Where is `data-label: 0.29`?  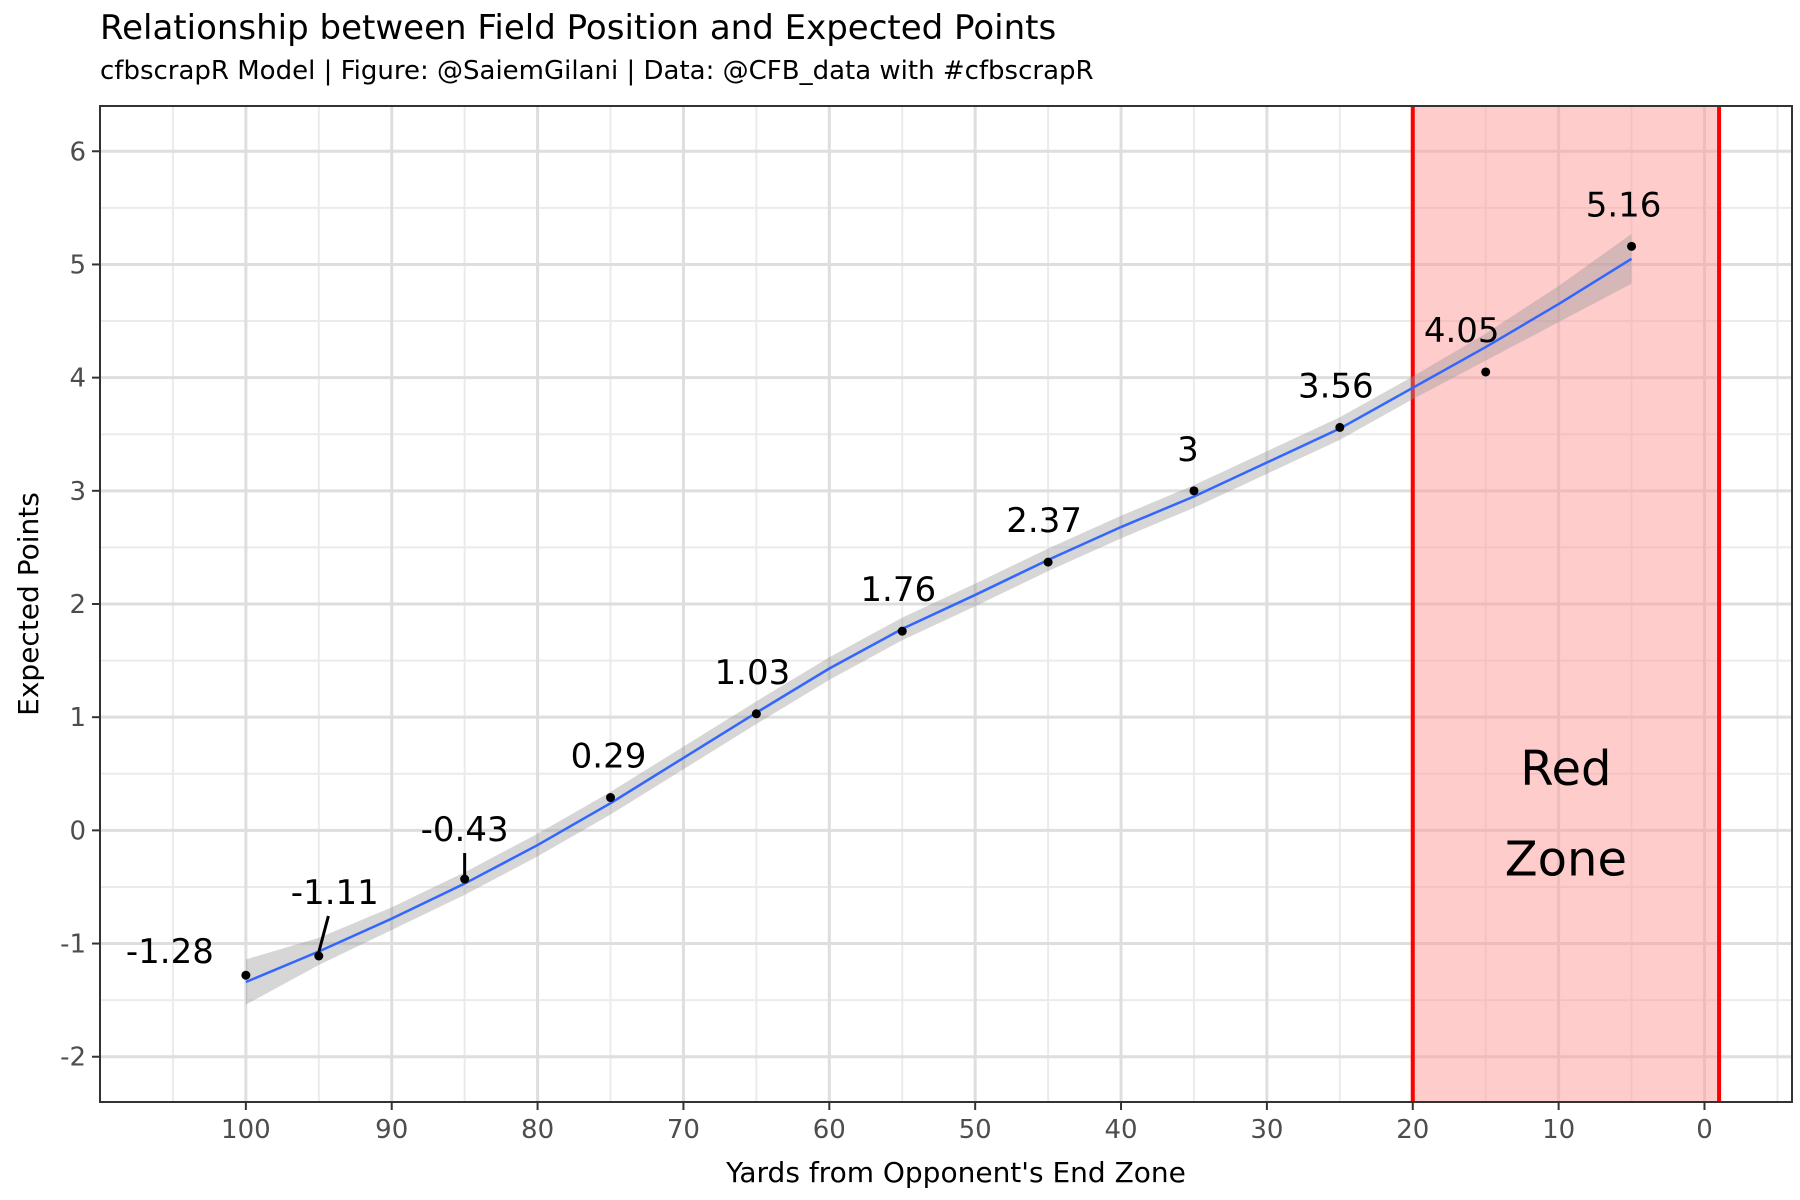
data-label: 0.29 is located at coordinates (609, 757).